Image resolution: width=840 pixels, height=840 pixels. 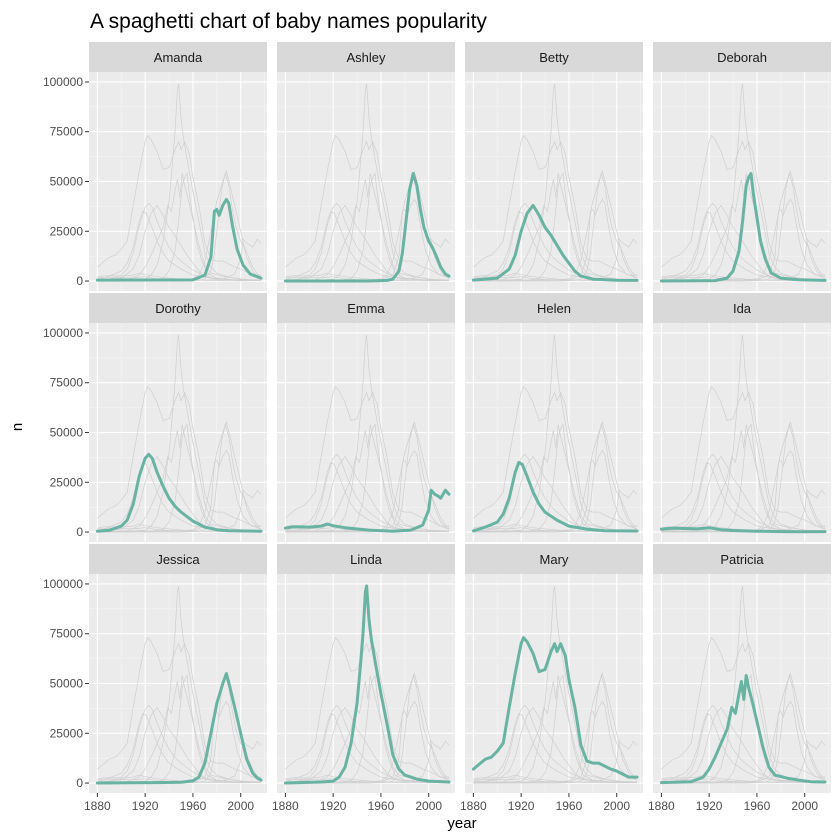 I want to click on highlight-line-betty, so click(x=555, y=242).